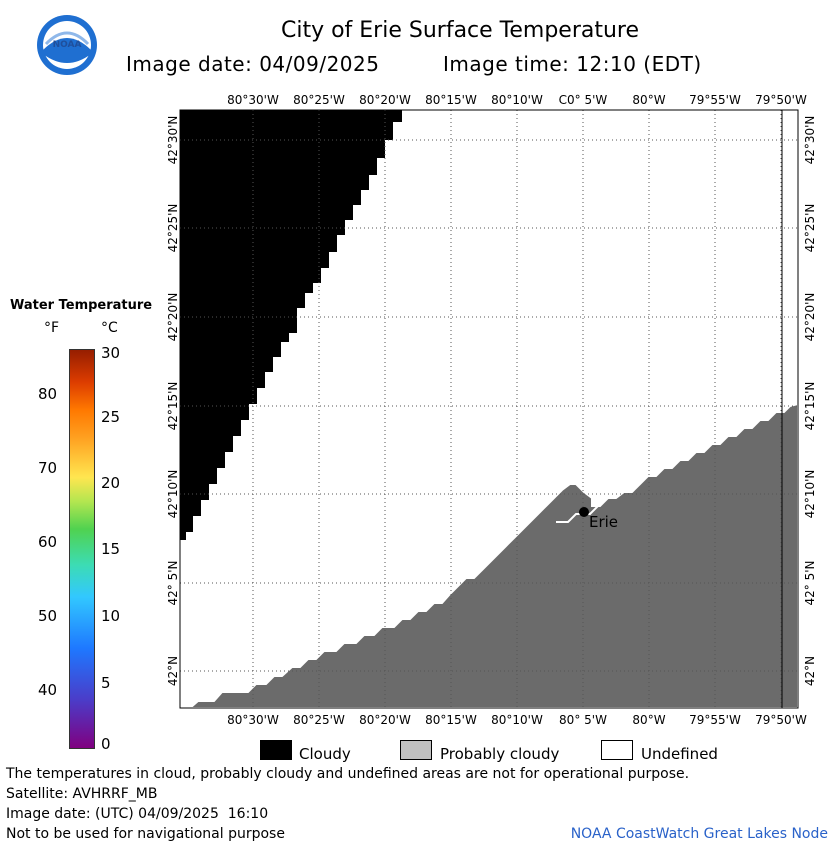 This screenshot has width=838, height=850. I want to click on legend-title: Water Temperature, so click(81, 305).